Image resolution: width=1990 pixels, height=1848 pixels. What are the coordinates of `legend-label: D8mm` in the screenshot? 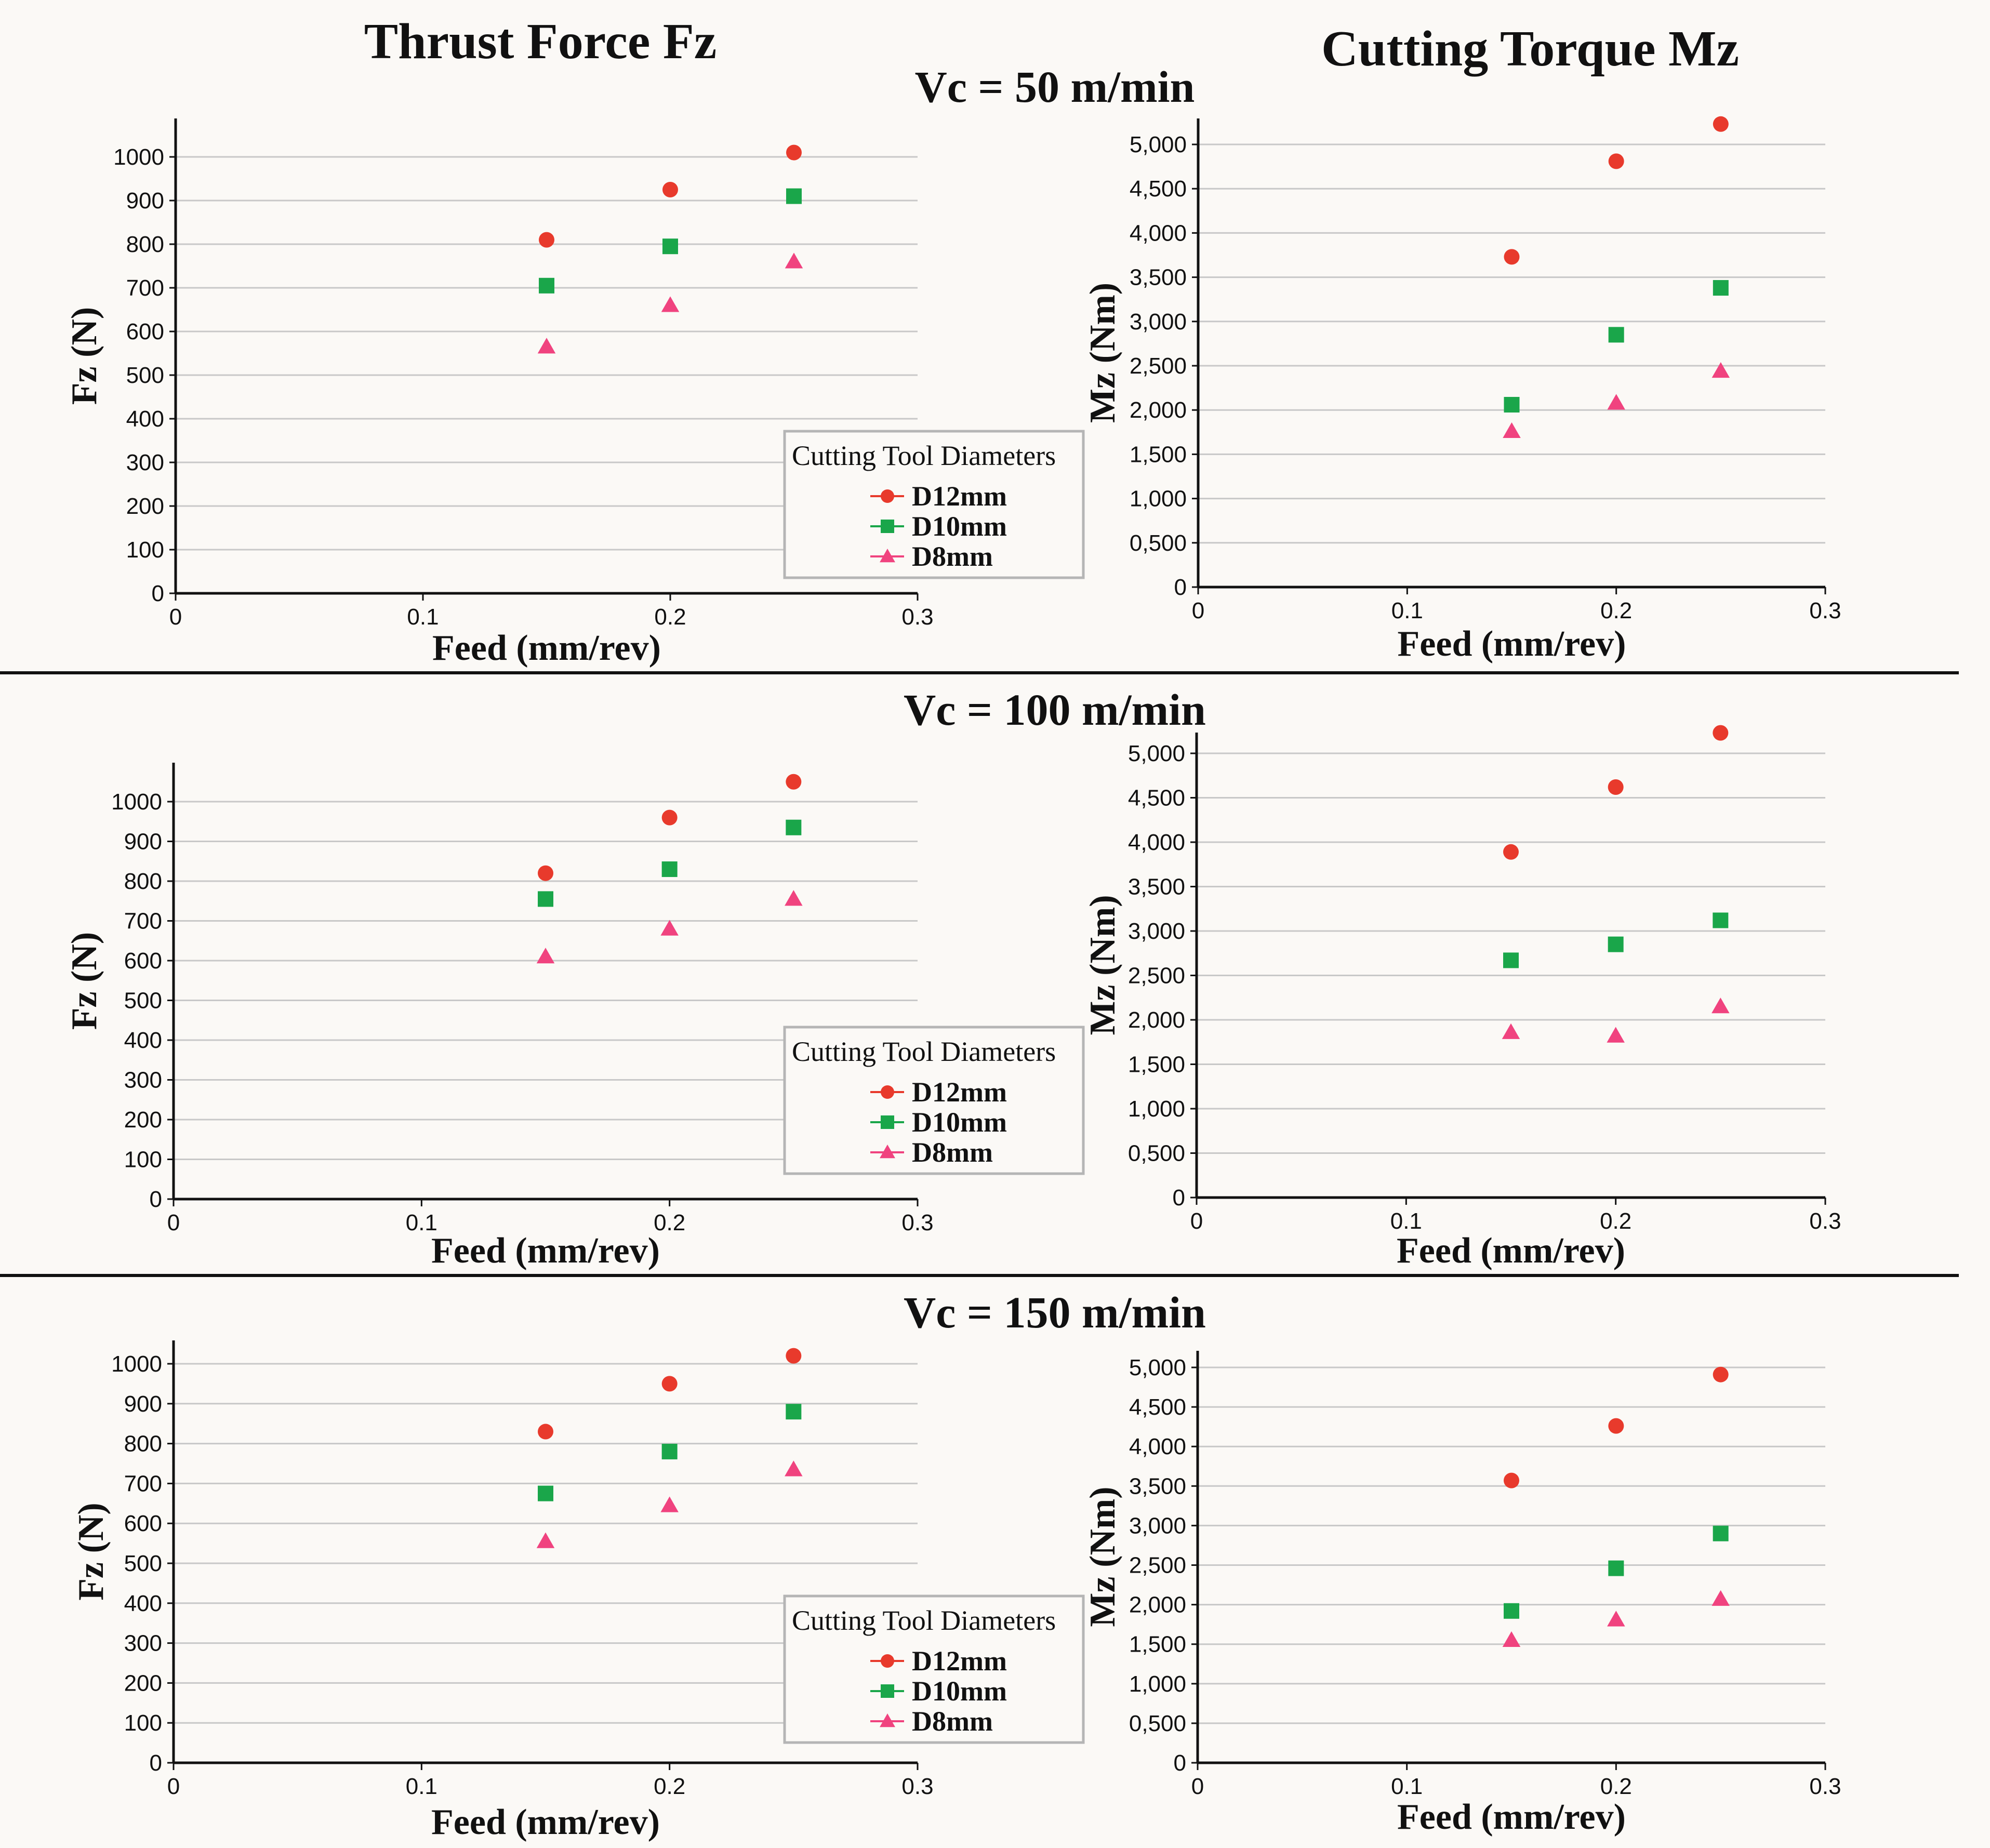 It's located at (953, 1721).